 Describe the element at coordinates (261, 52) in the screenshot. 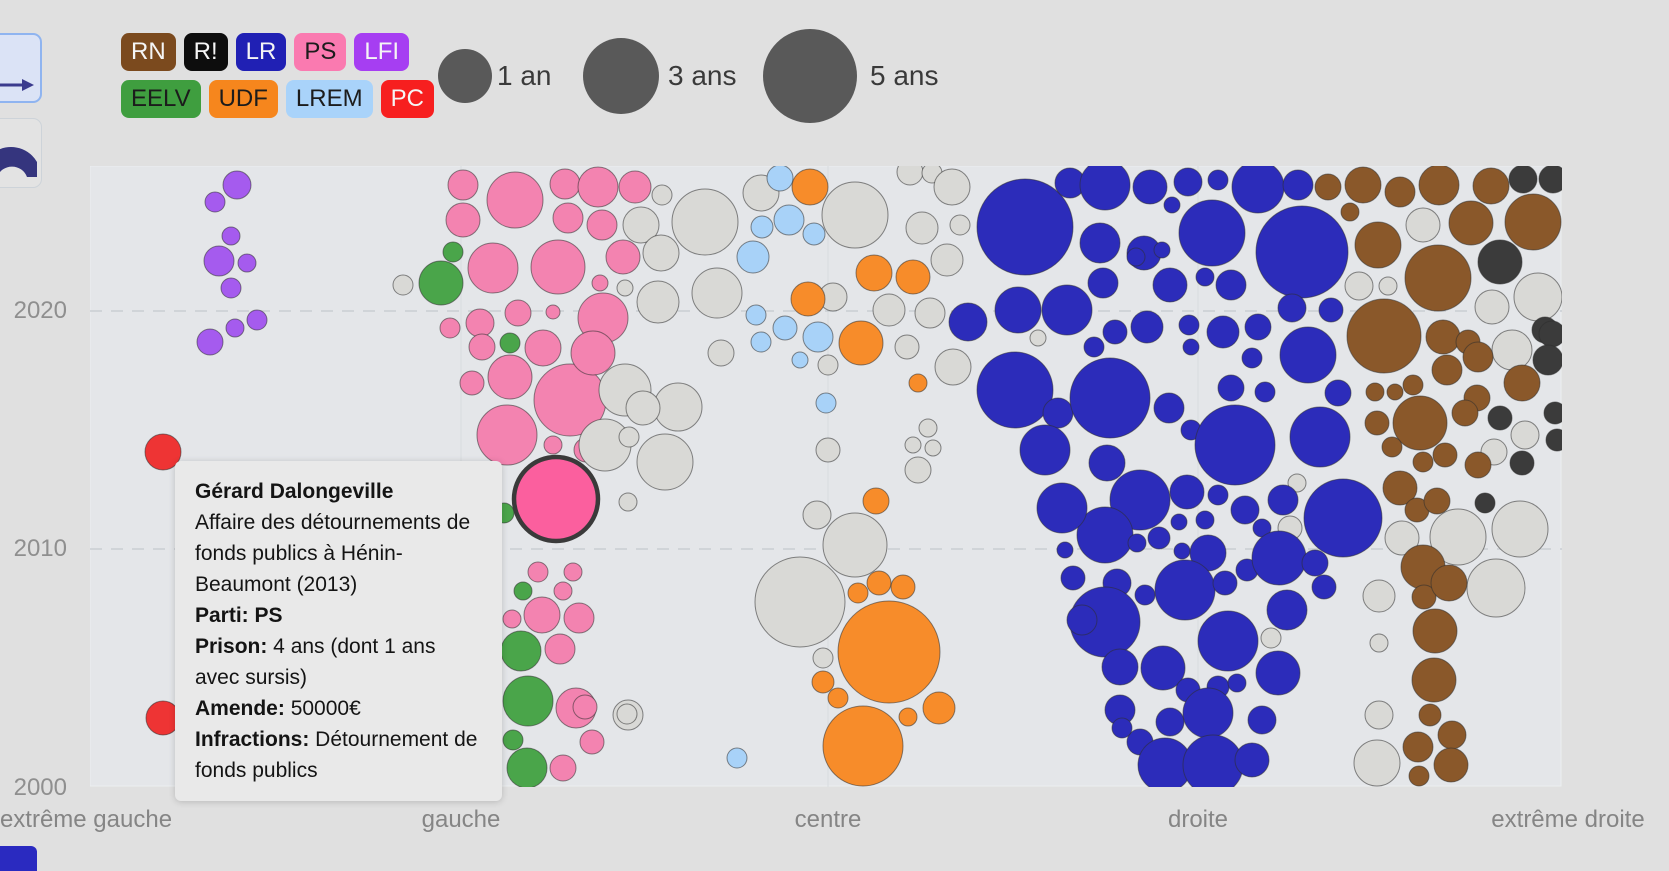

I see `party-filter-lr: LR` at that location.